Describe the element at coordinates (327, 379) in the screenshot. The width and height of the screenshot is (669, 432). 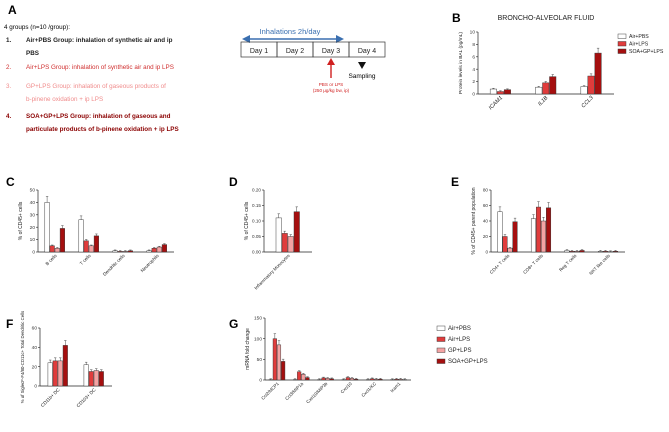
I see `bar-cxcl10-mip3b-gp-lps` at that location.